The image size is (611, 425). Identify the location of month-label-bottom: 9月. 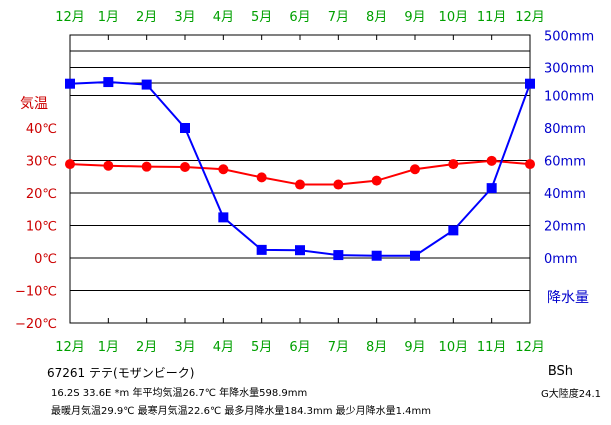
(414, 347).